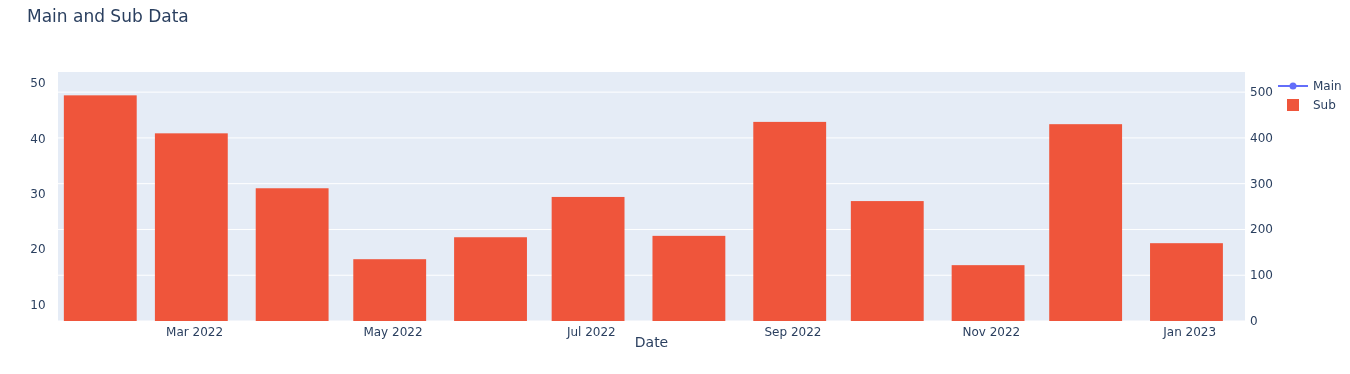  I want to click on y2-tick-label: 0, so click(1254, 321).